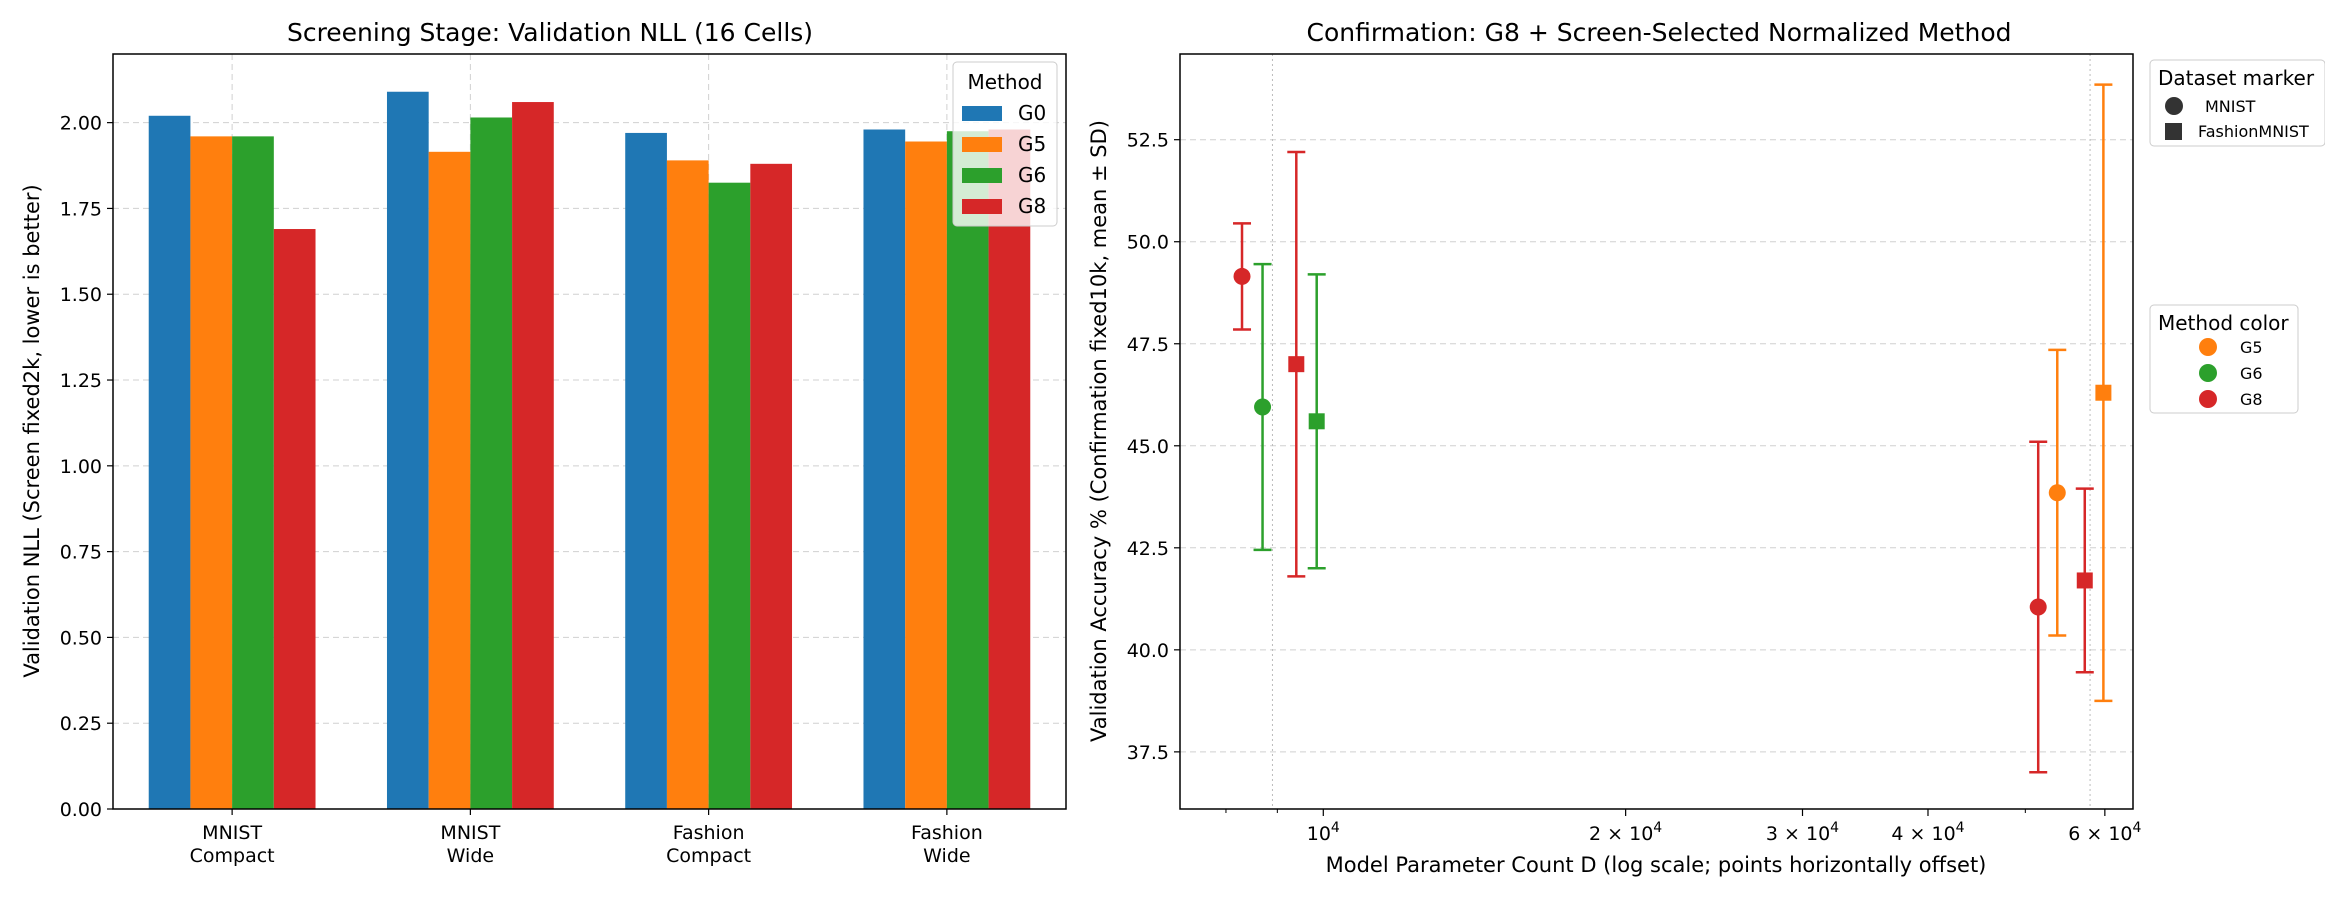 The height and width of the screenshot is (900, 2325). Describe the element at coordinates (1798, 834) in the screenshot. I see `x-tick-label-base: 3 × 10` at that location.